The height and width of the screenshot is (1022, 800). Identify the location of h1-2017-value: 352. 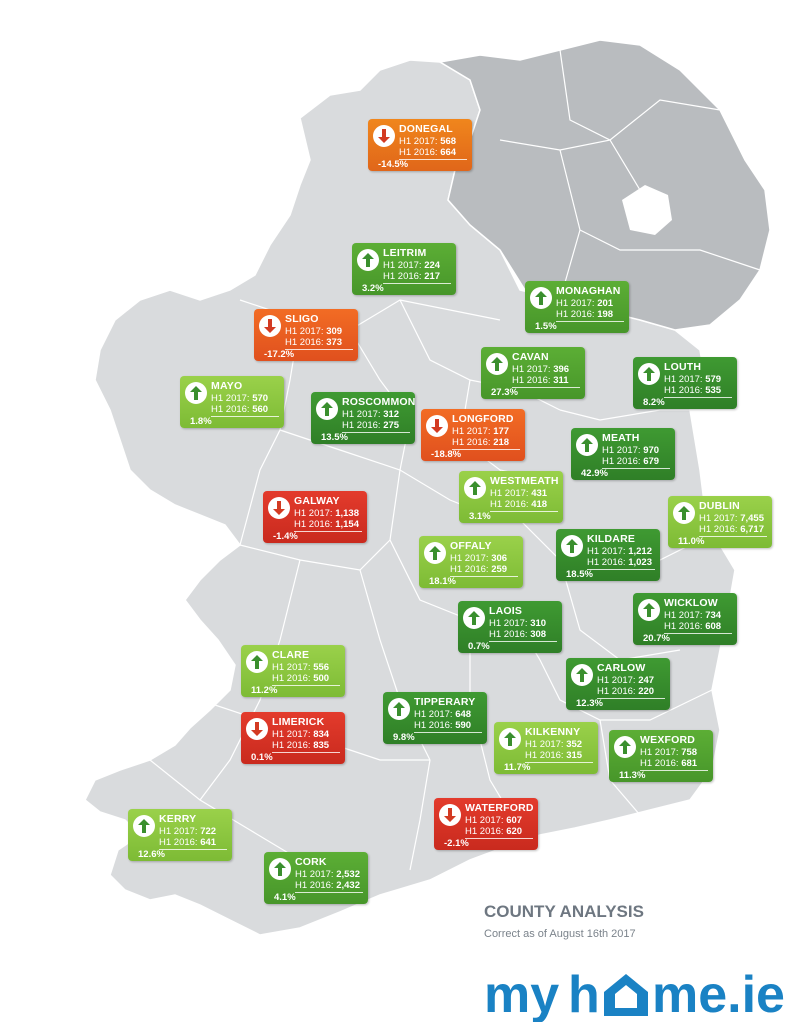
(574, 744).